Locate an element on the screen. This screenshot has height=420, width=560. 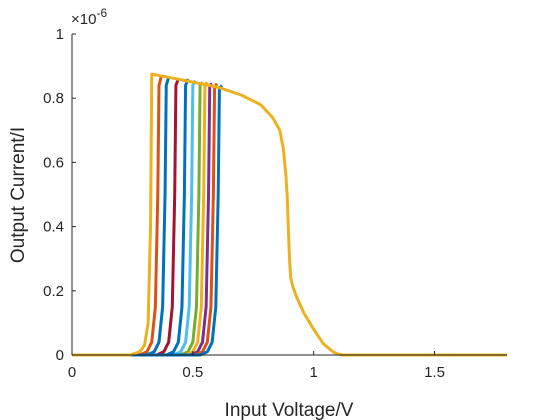
y-tick-label: 0.2 is located at coordinates (53, 291).